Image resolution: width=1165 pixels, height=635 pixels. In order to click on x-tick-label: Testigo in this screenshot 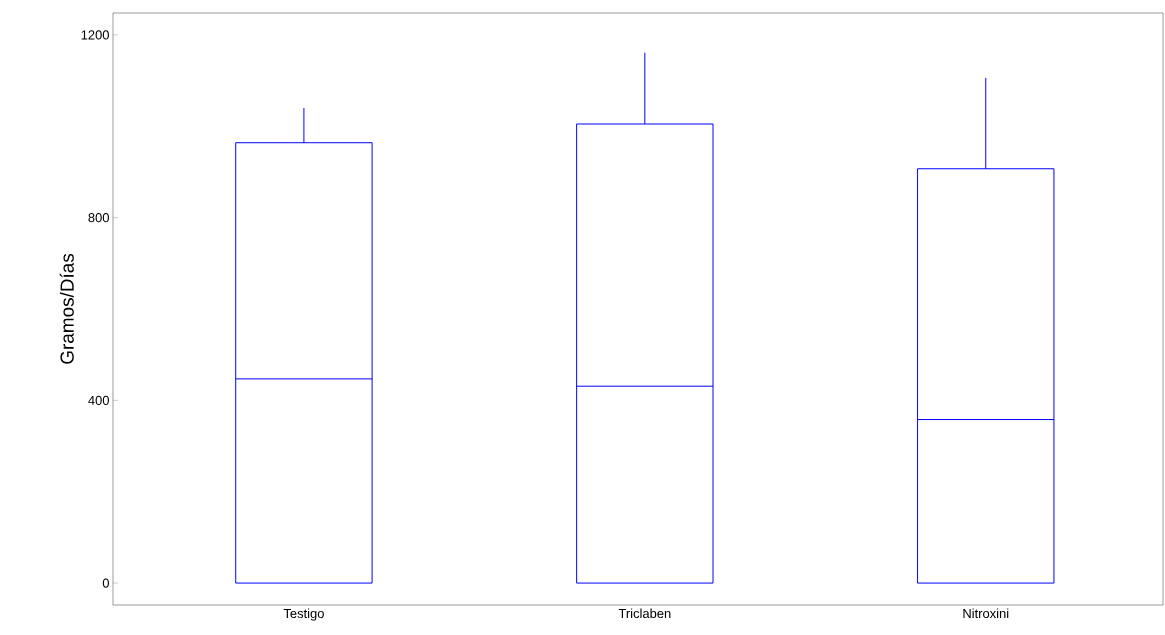, I will do `click(303, 614)`.